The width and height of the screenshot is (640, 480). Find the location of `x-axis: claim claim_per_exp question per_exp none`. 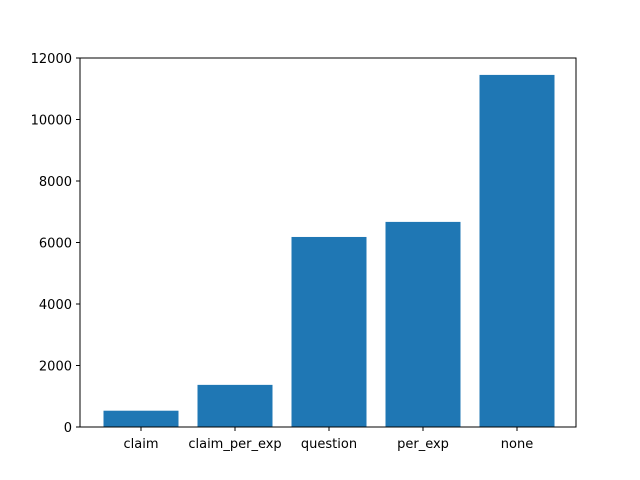

x-axis: claim claim_per_exp question per_exp none is located at coordinates (328, 439).